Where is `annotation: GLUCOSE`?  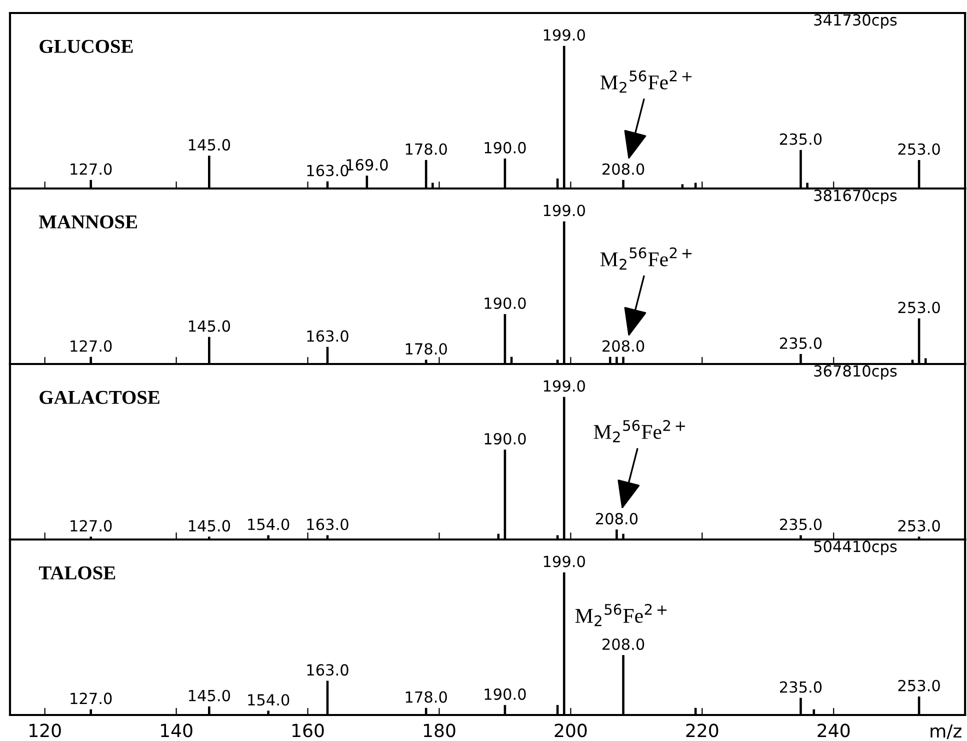 annotation: GLUCOSE is located at coordinates (86, 46).